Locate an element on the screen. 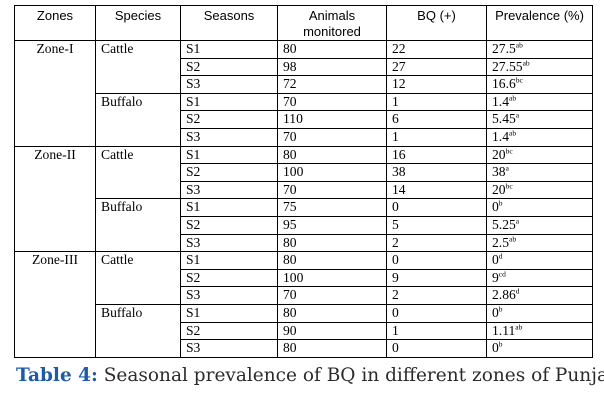  header-animals-monitored: Animals monitored is located at coordinates (332, 23).